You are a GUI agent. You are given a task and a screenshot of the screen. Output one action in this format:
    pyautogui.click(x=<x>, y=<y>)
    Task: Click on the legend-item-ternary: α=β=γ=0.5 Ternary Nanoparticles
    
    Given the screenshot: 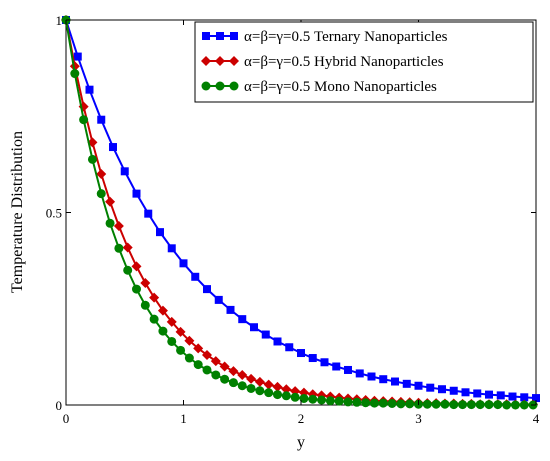 What is the action you would take?
    pyautogui.click(x=325, y=37)
    